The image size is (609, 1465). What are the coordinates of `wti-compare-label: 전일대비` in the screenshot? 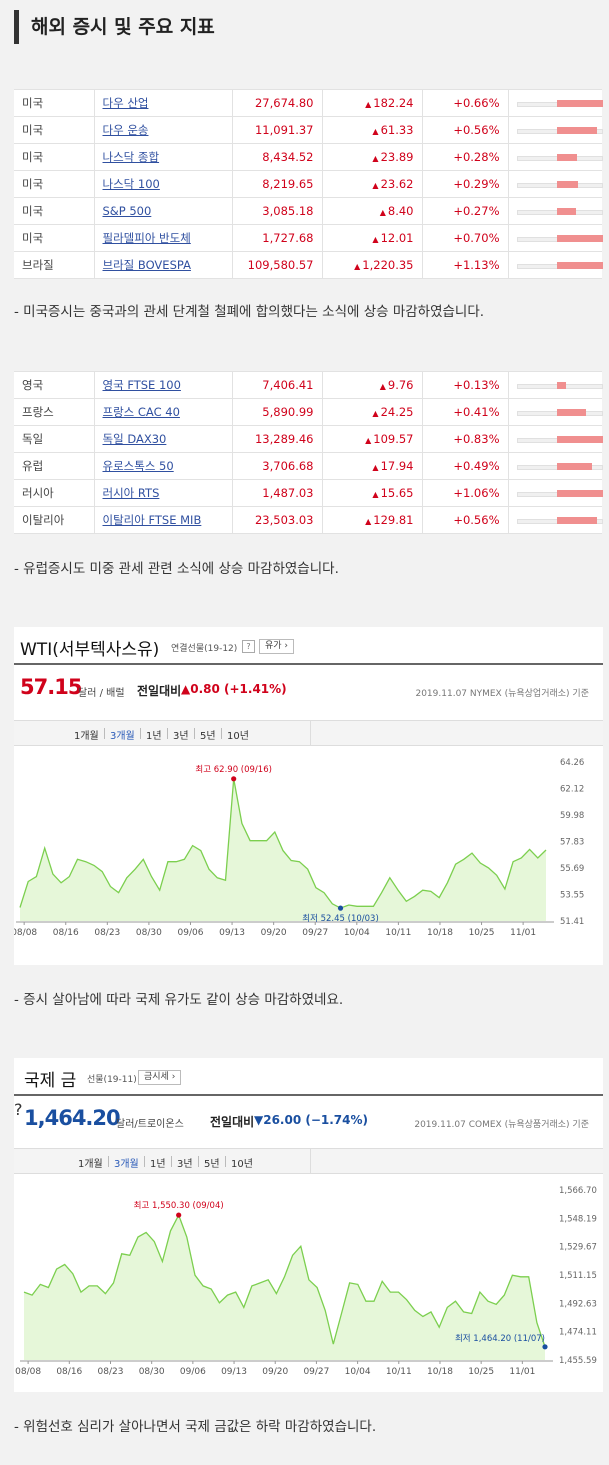 It's located at (159, 691).